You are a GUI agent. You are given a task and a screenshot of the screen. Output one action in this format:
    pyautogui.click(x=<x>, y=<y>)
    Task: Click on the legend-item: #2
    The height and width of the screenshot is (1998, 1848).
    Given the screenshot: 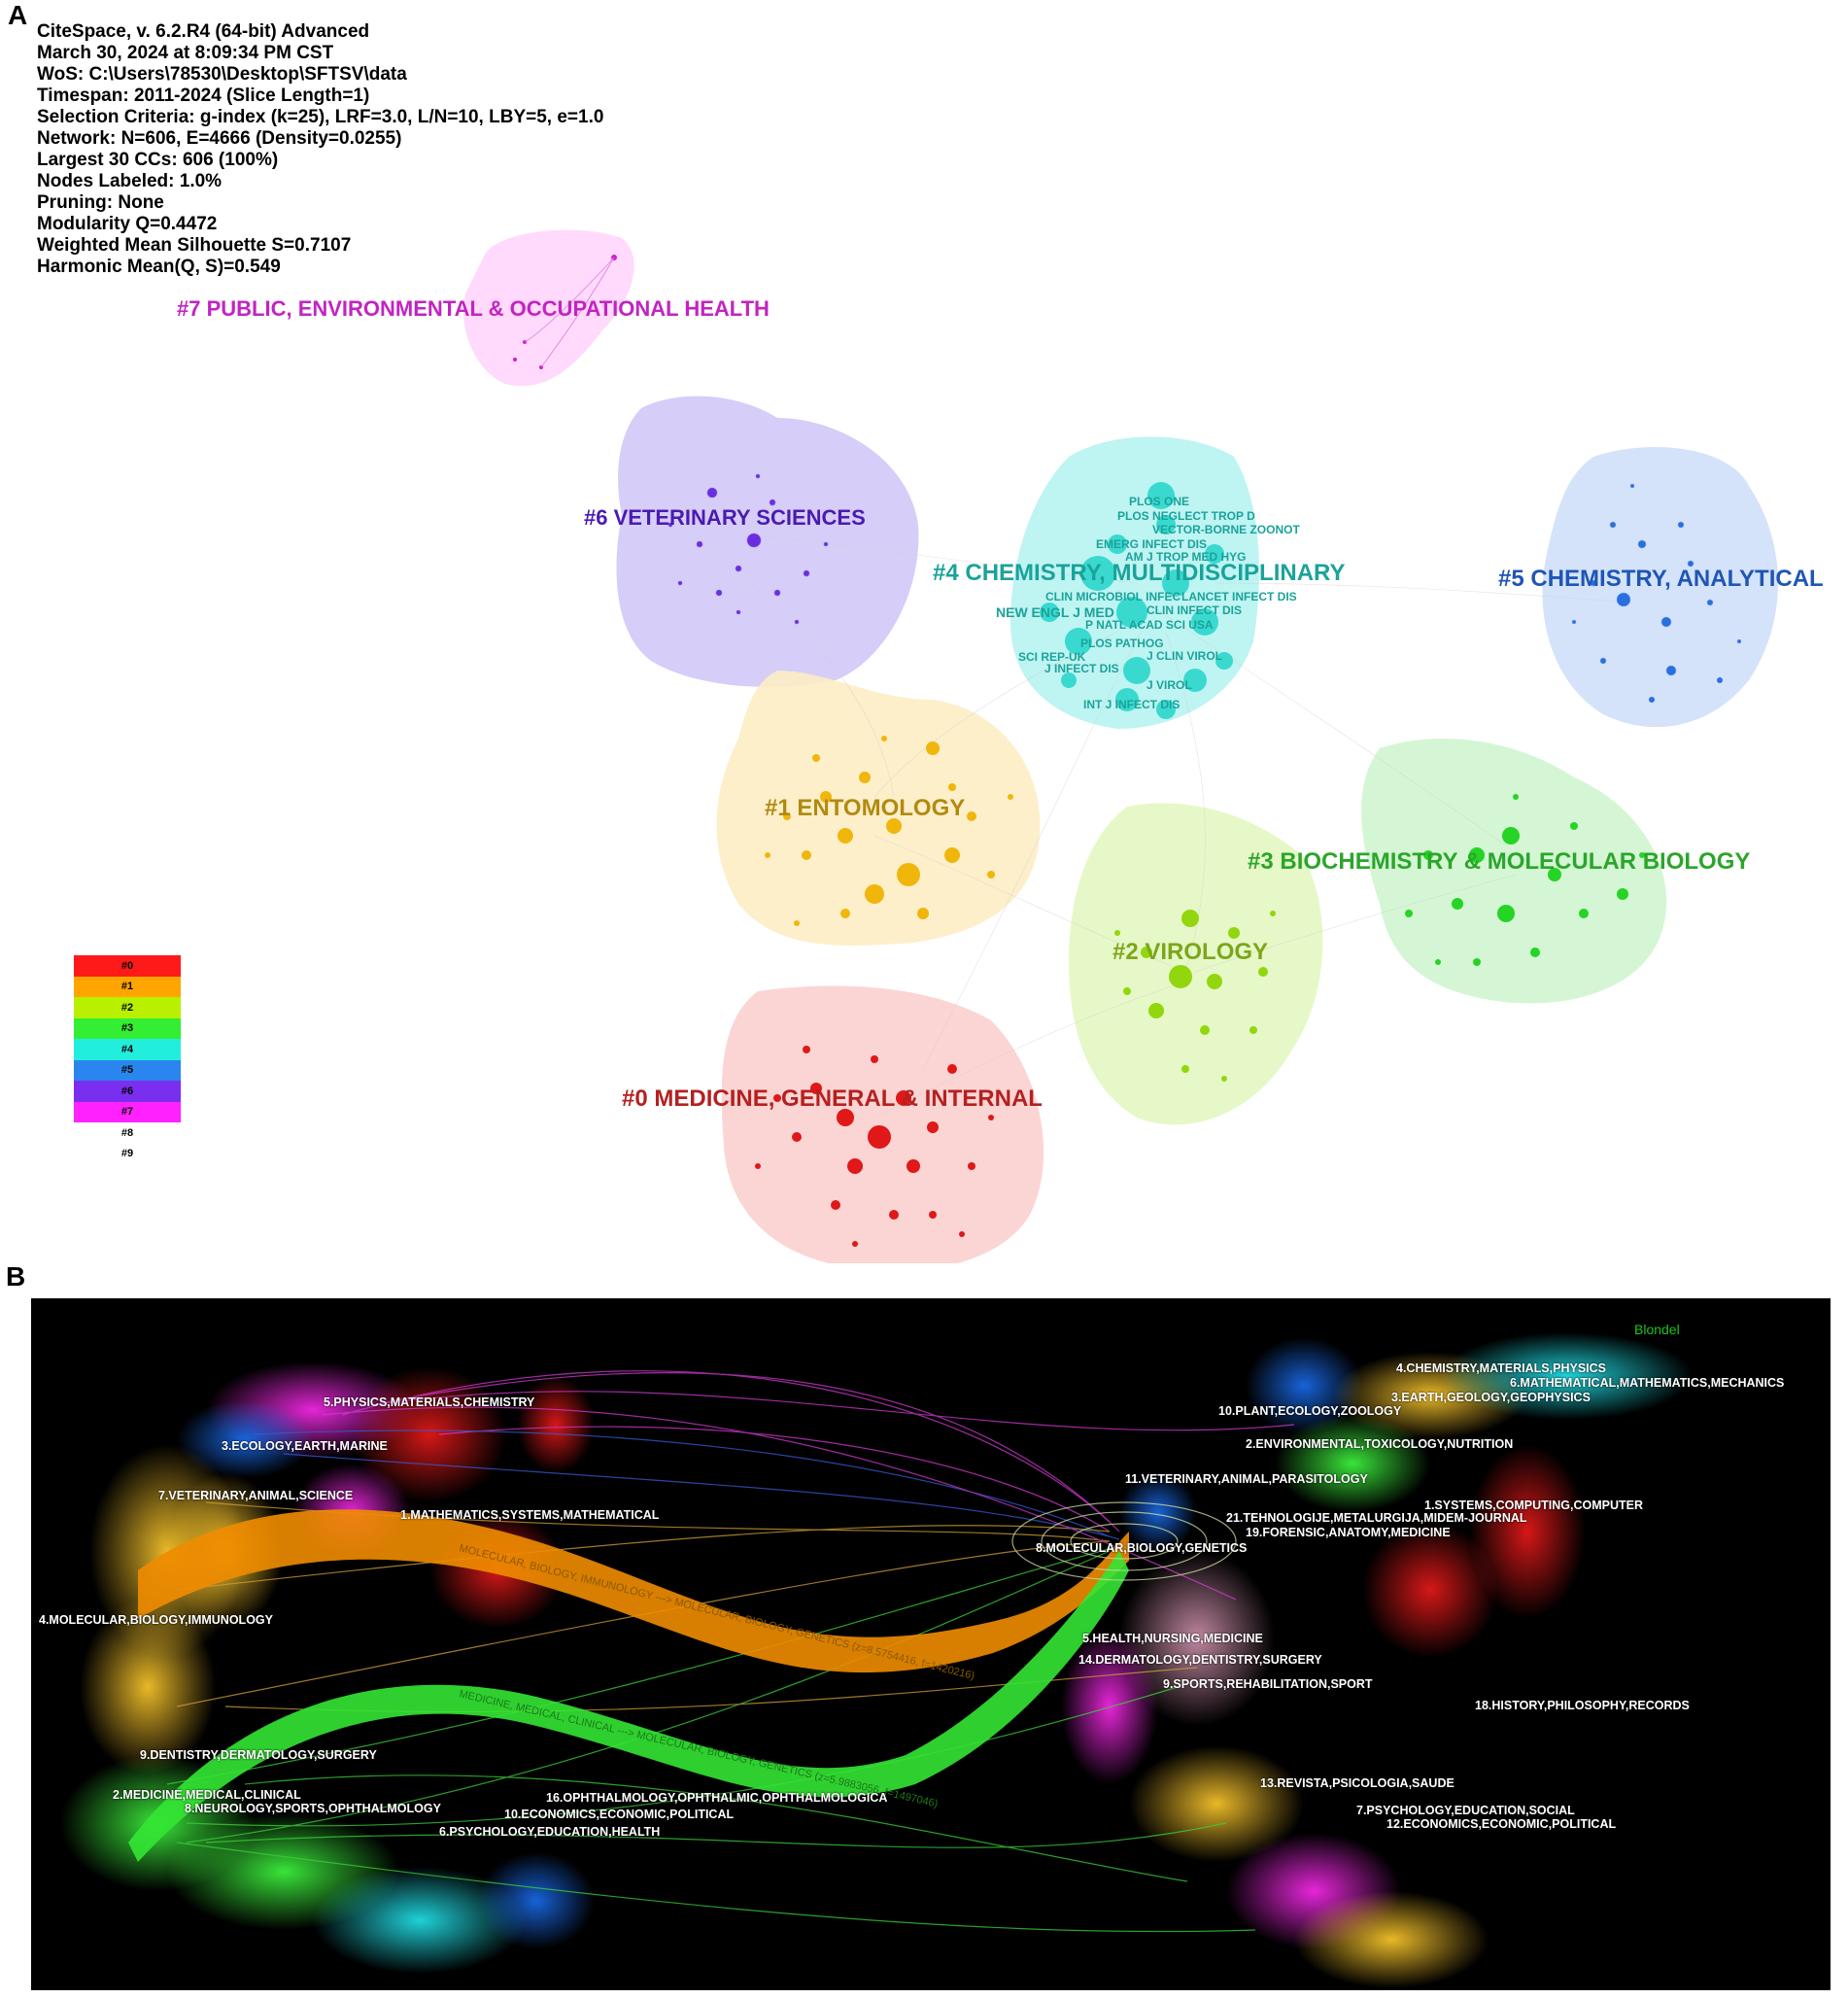 What is the action you would take?
    pyautogui.click(x=127, y=1007)
    